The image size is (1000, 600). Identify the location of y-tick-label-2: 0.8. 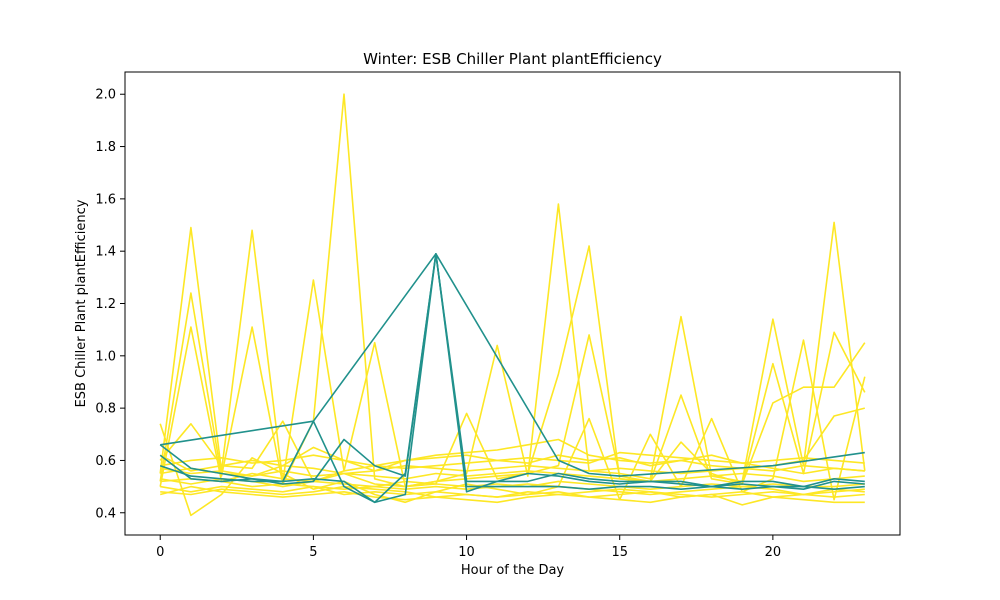
(105, 409).